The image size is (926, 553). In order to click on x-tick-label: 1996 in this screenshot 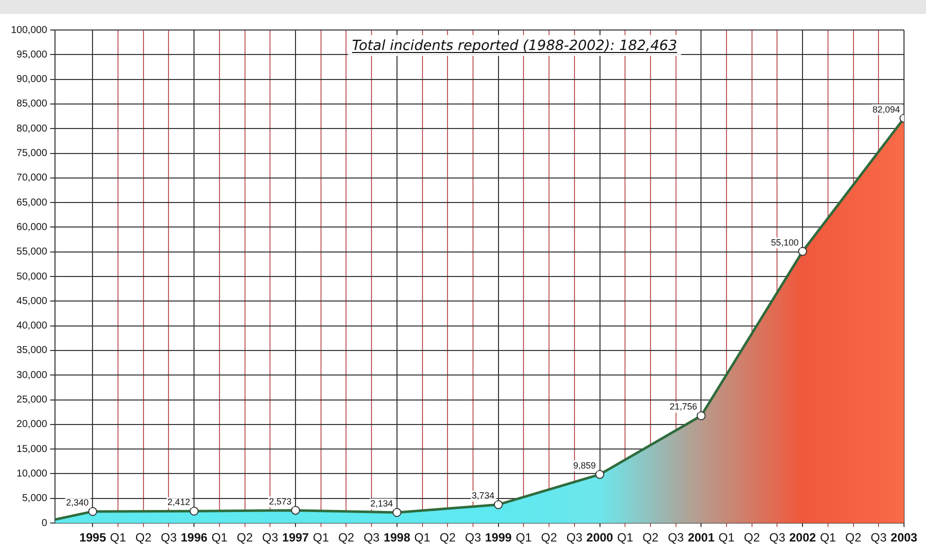, I will do `click(194, 537)`.